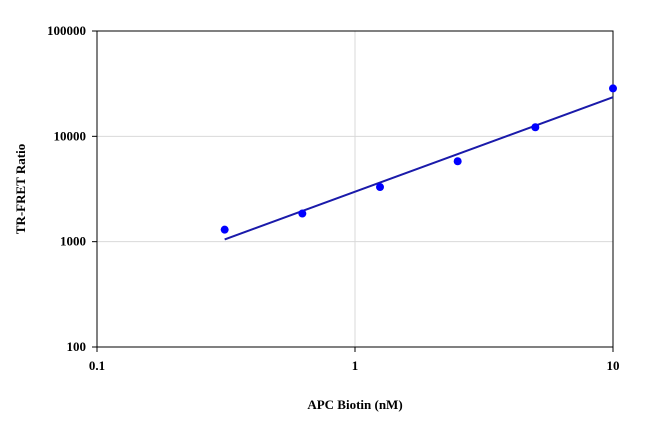 This screenshot has height=424, width=648. I want to click on y-axis-ticks: 100 1000 10000 100000, so click(72, 188).